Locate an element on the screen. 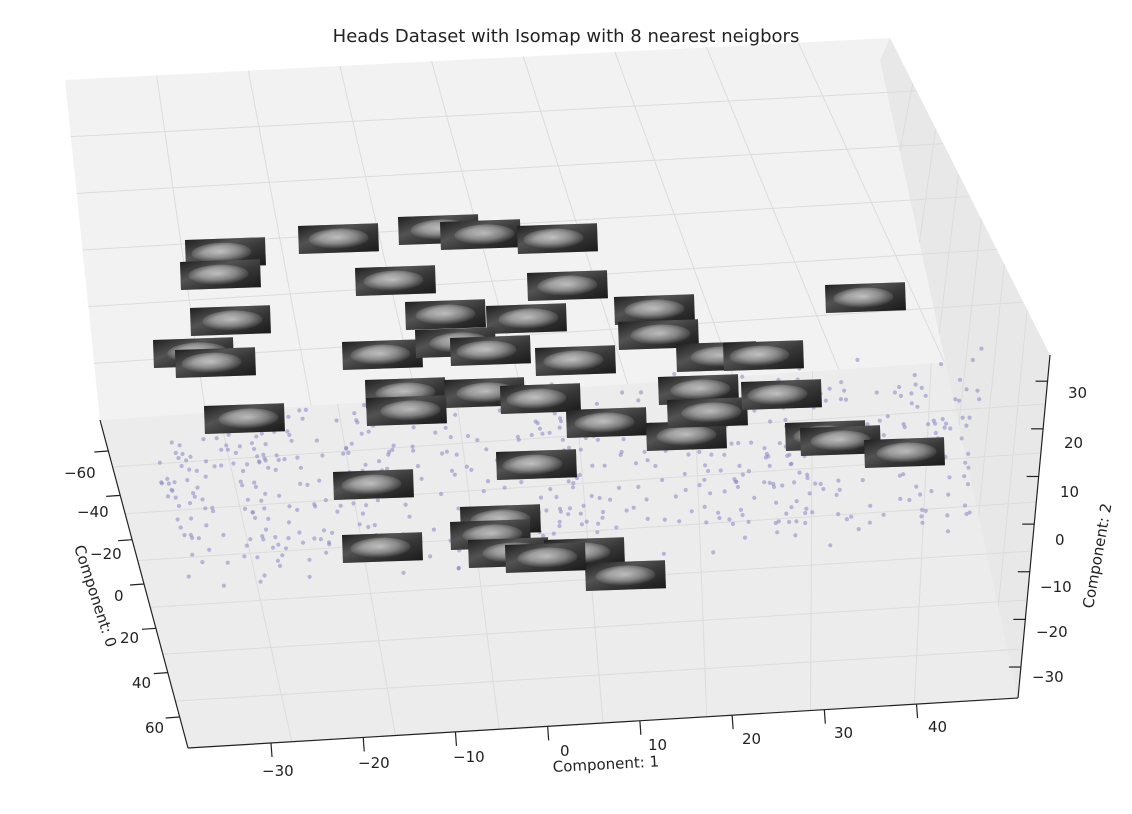 The height and width of the screenshot is (814, 1132). y-tick-label: −30 is located at coordinates (278, 771).